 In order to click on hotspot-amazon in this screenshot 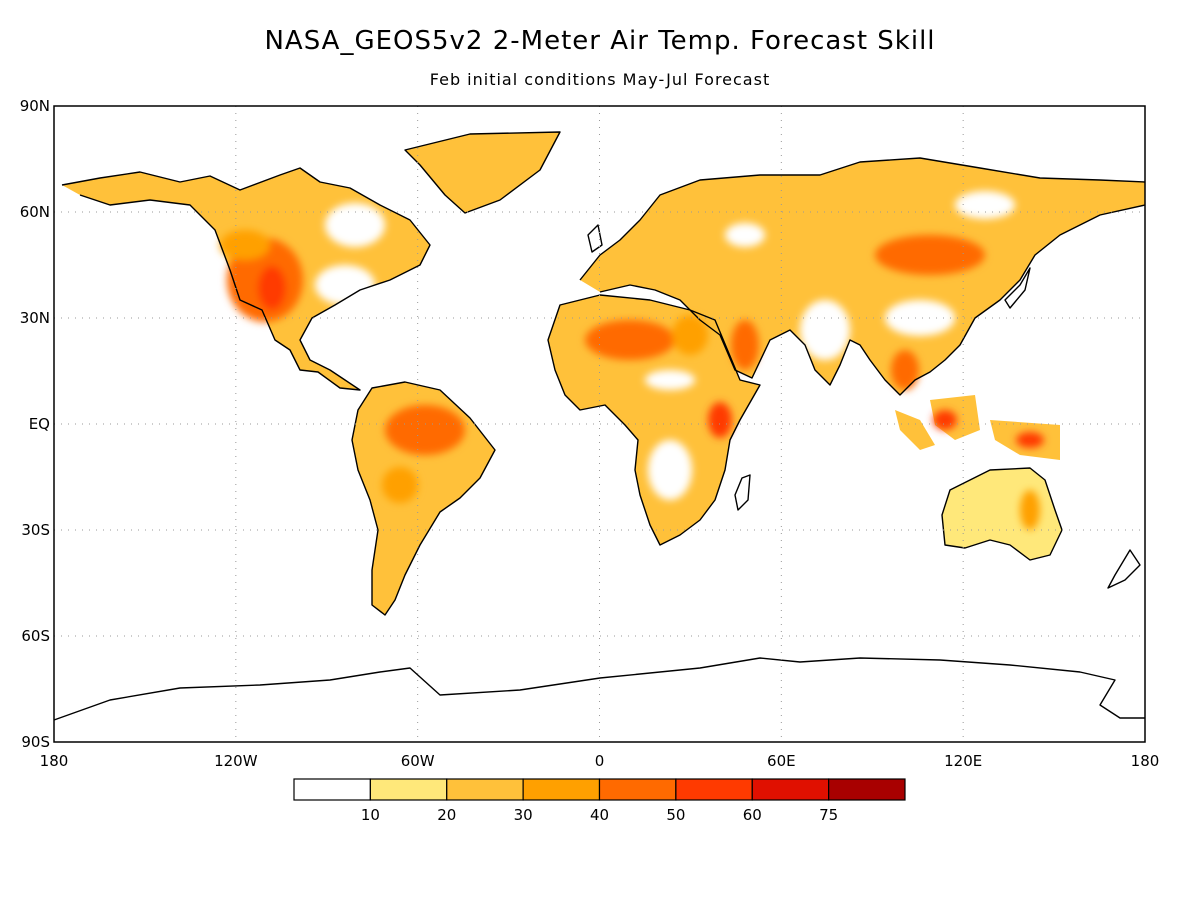, I will do `click(425, 430)`.